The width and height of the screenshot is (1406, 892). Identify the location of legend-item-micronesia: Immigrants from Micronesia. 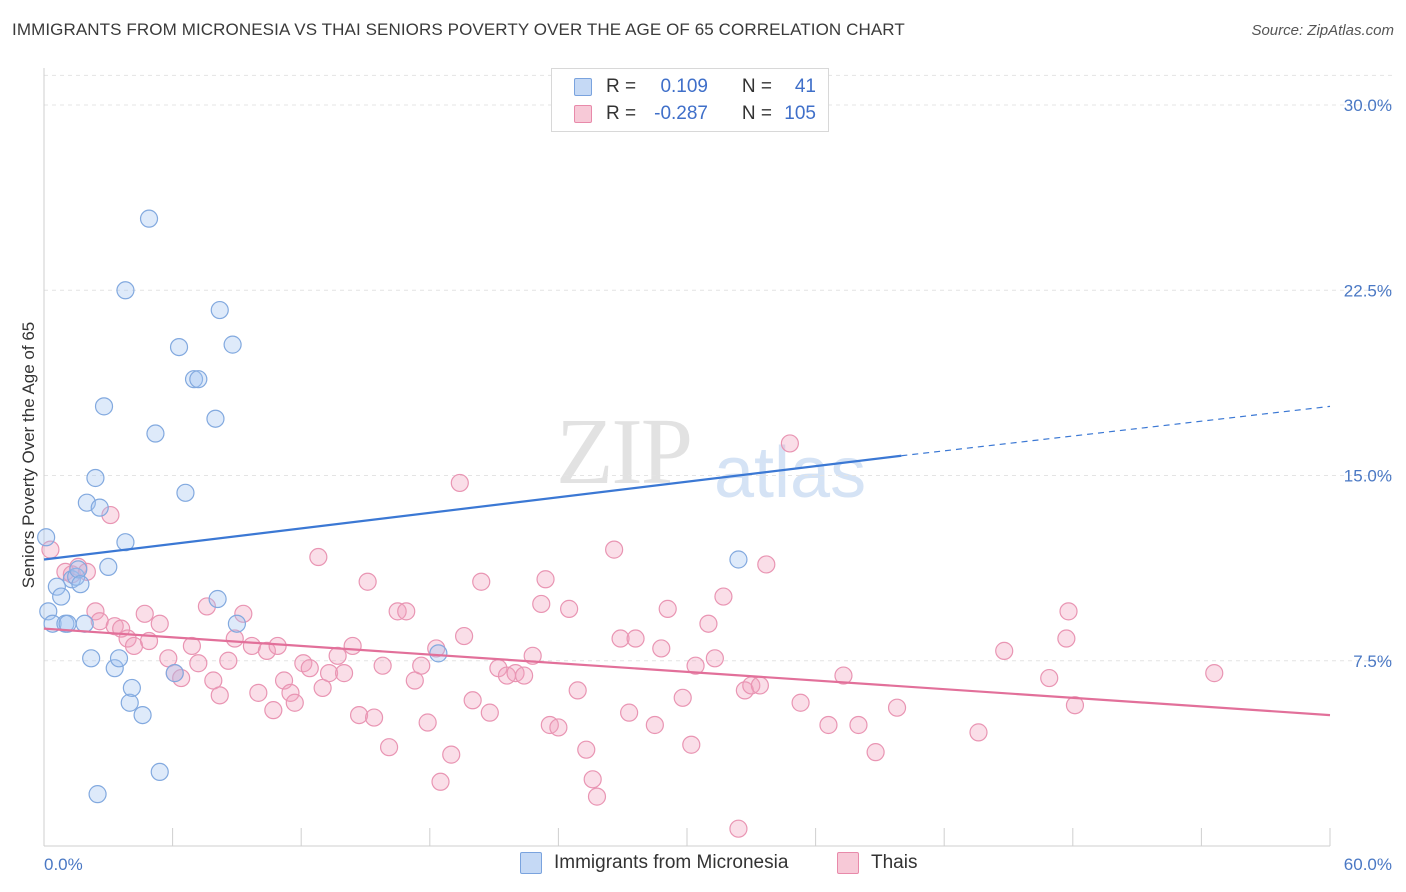
(654, 863).